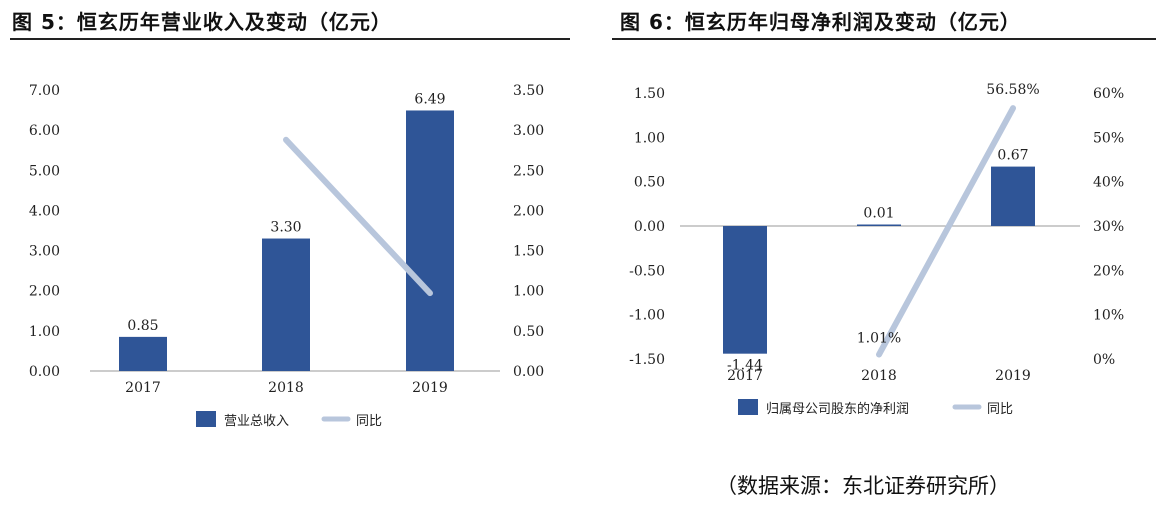  What do you see at coordinates (528, 332) in the screenshot?
I see `chart1-y-right-tick-label: 0.50` at bounding box center [528, 332].